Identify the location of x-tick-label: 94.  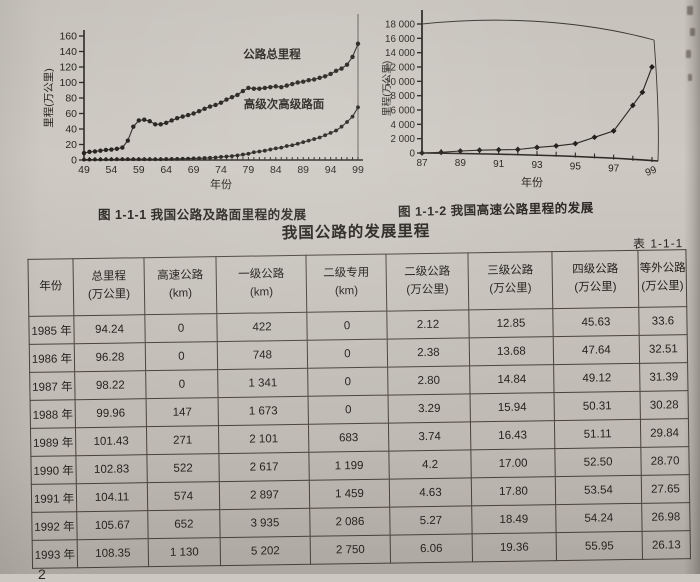
(331, 170).